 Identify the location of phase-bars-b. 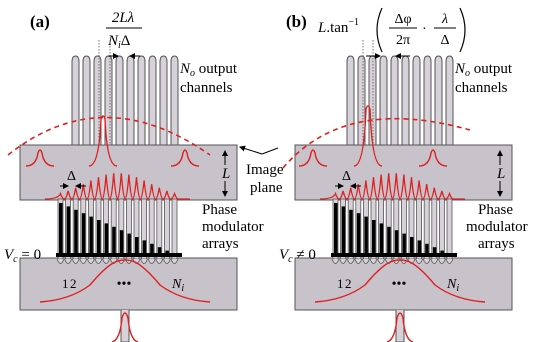
(389, 228).